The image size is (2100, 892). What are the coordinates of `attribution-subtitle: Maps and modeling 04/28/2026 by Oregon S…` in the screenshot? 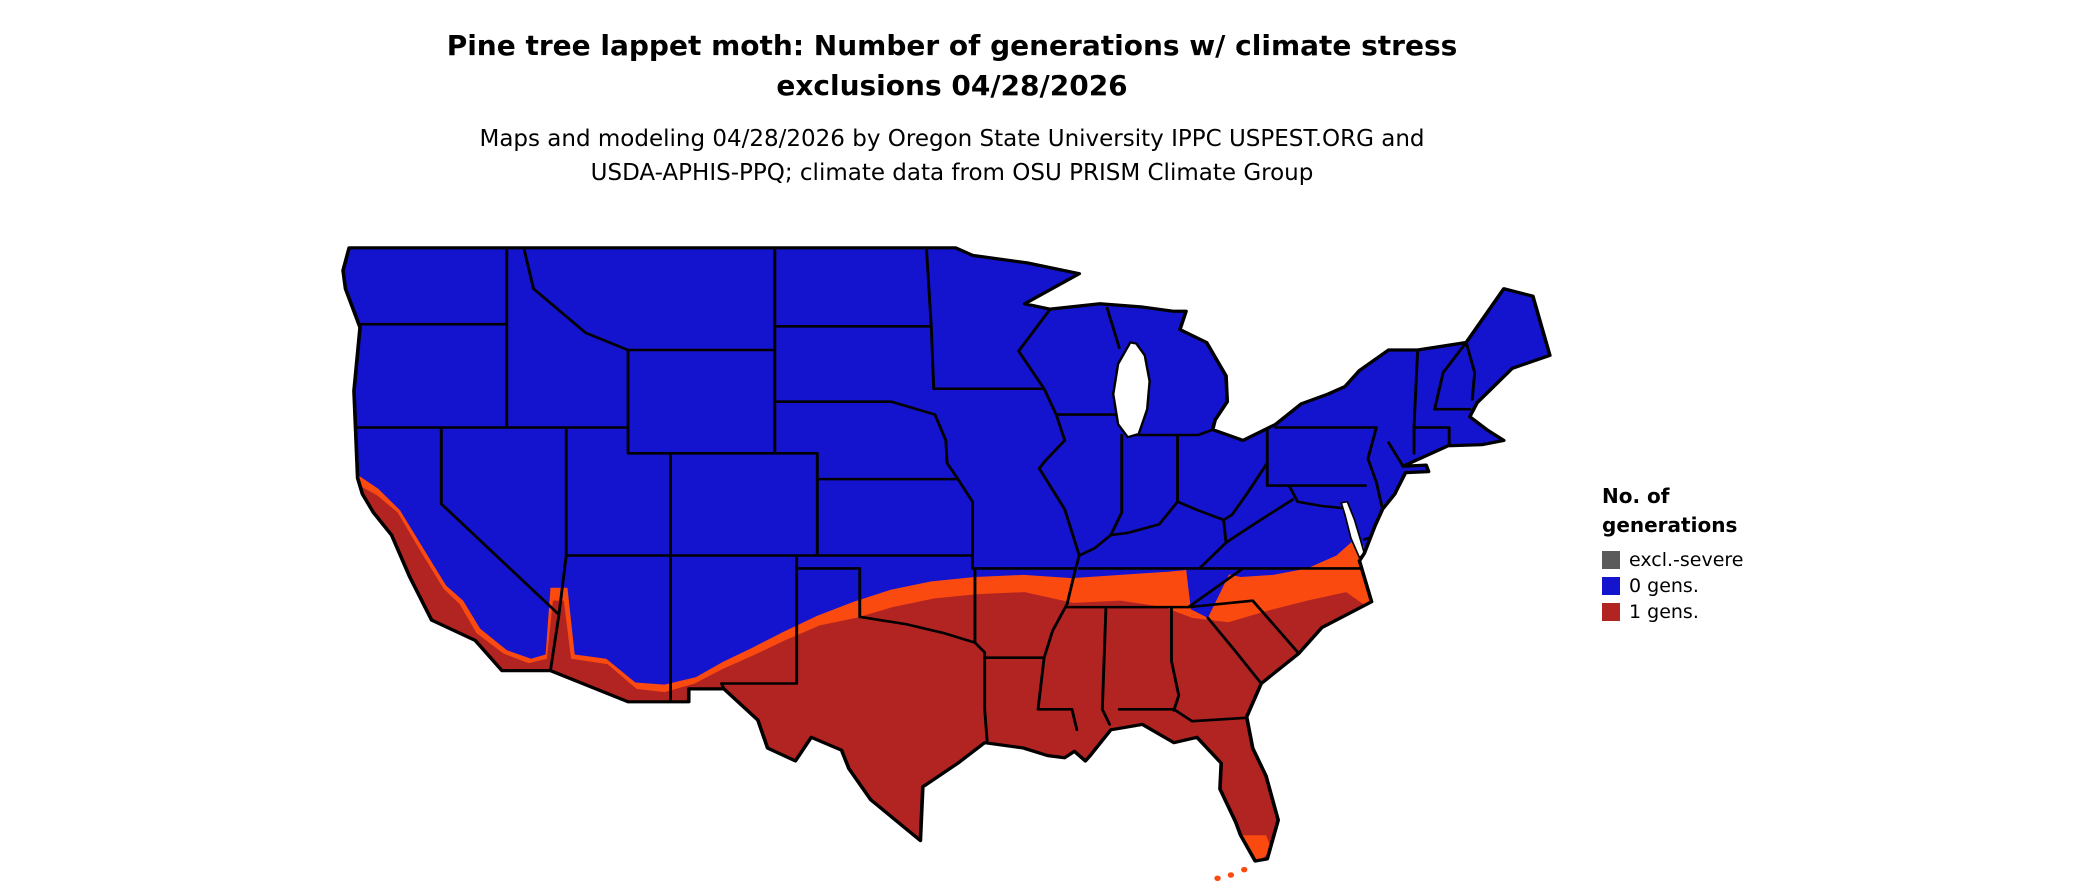 It's located at (952, 156).